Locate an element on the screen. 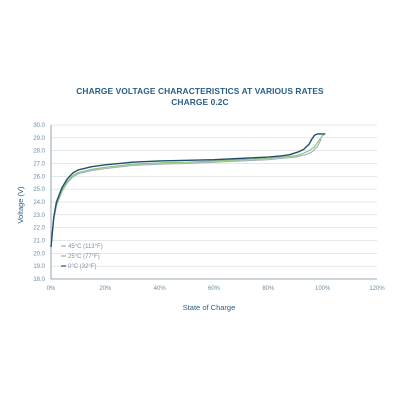  y-tick-label: 24.0 is located at coordinates (39, 203).